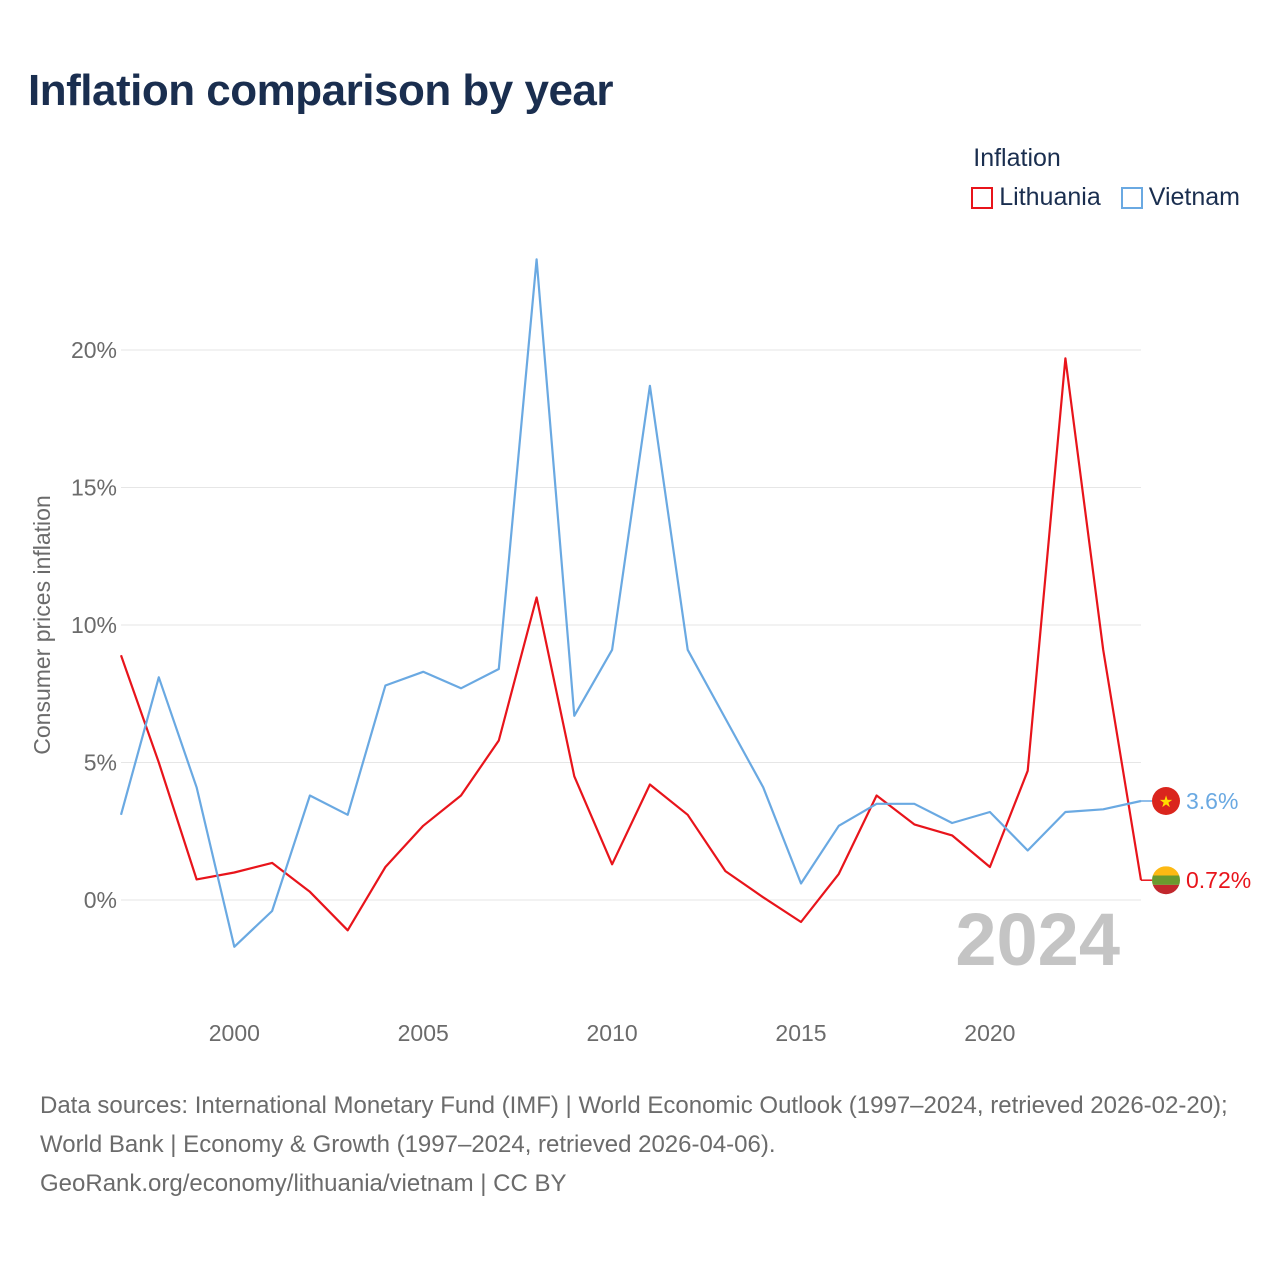 The image size is (1280, 1280). I want to click on x-tick-label-2015: 2015, so click(800, 1033).